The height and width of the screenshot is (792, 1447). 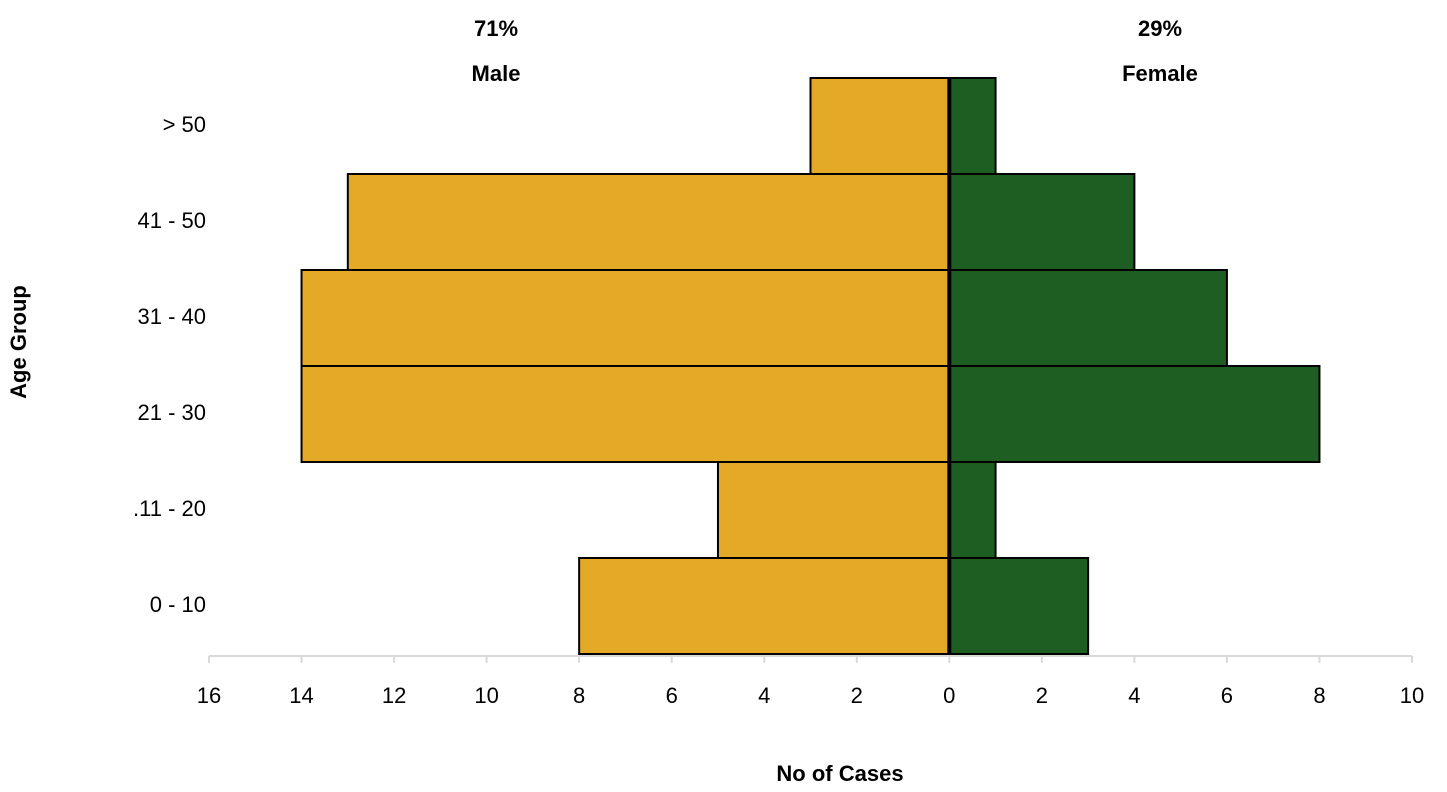 What do you see at coordinates (172, 220) in the screenshot?
I see `y-tick-label: 41 - 50` at bounding box center [172, 220].